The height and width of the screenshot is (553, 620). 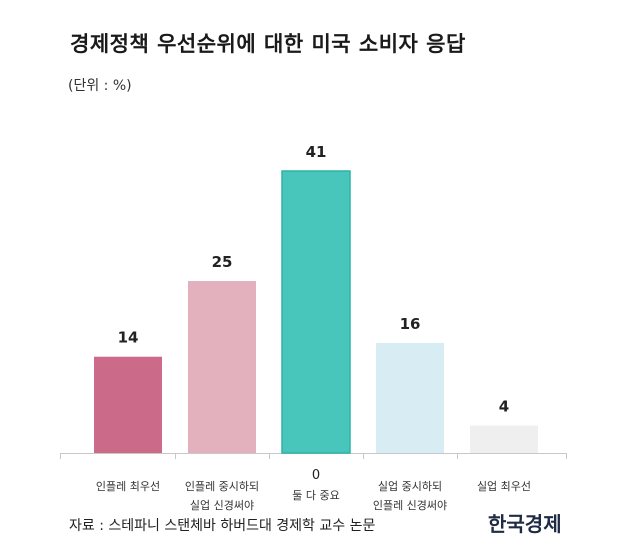 What do you see at coordinates (222, 505) in the screenshot?
I see `category-label-2-2: 실업 신경써야` at bounding box center [222, 505].